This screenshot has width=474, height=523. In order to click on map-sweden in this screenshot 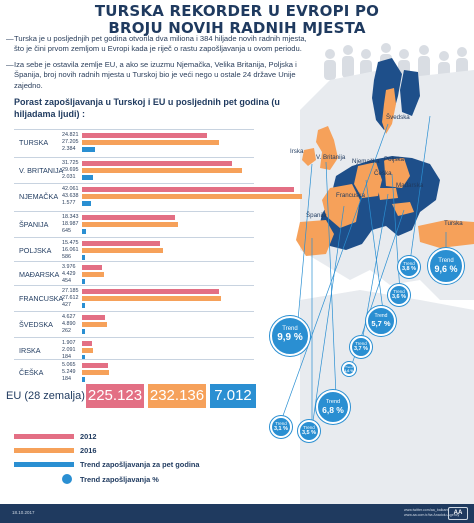, I will do `click(389, 111)`.